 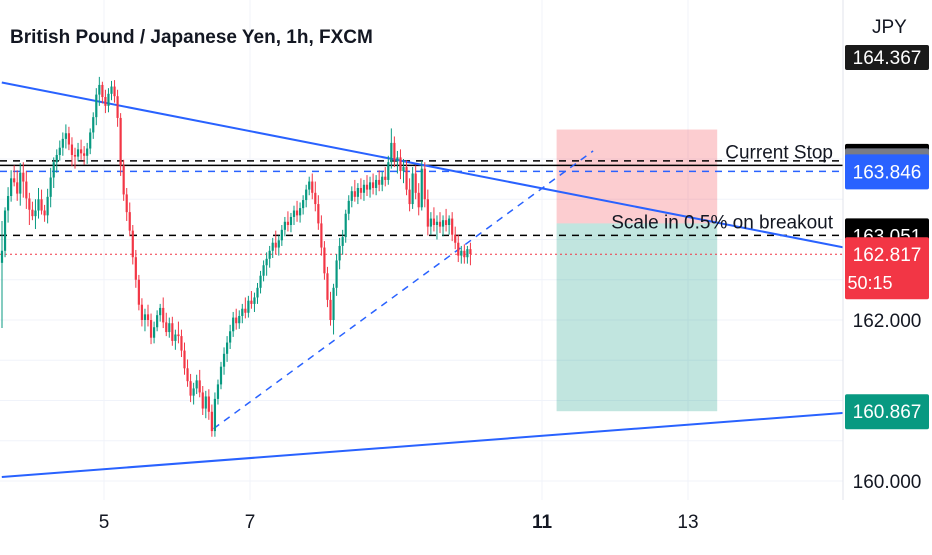 What do you see at coordinates (250, 522) in the screenshot?
I see `x-tick-label-1: 7` at bounding box center [250, 522].